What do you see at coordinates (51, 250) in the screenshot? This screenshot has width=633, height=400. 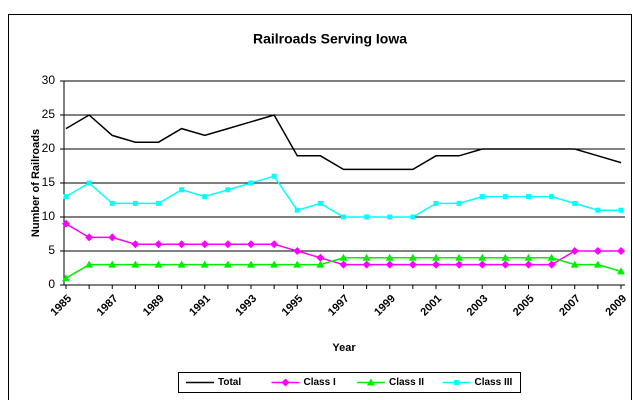 I see `y-tick-label: 5` at bounding box center [51, 250].